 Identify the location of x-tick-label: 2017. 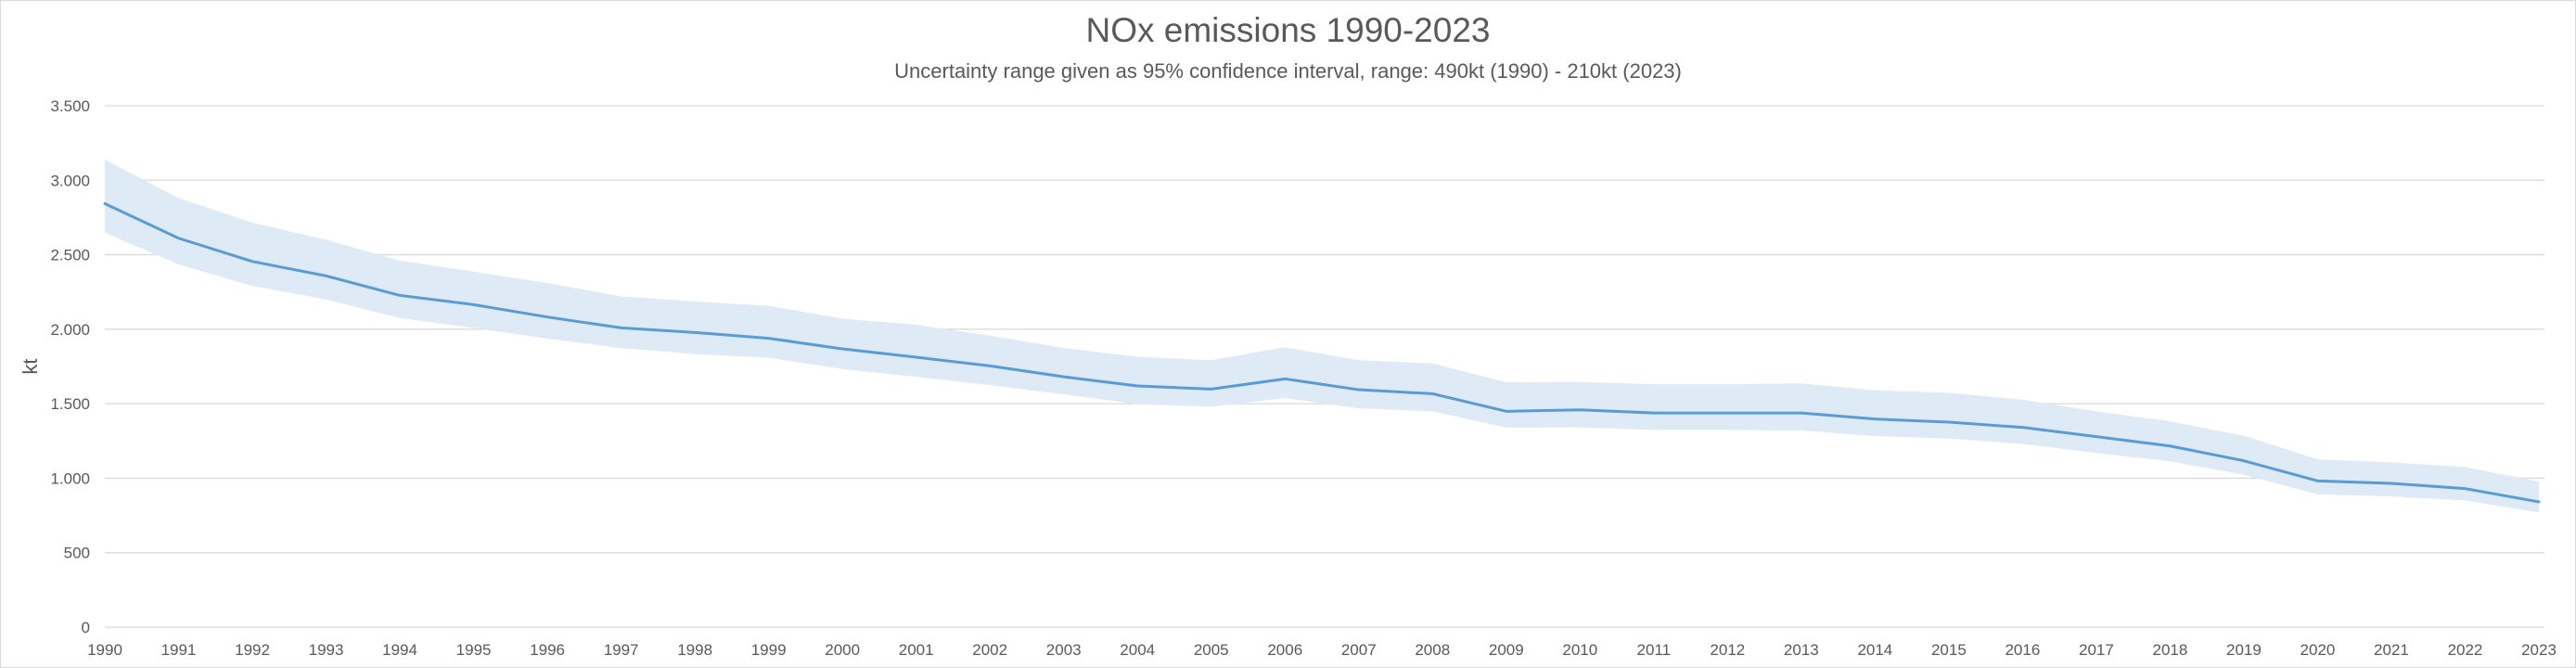
(2096, 650).